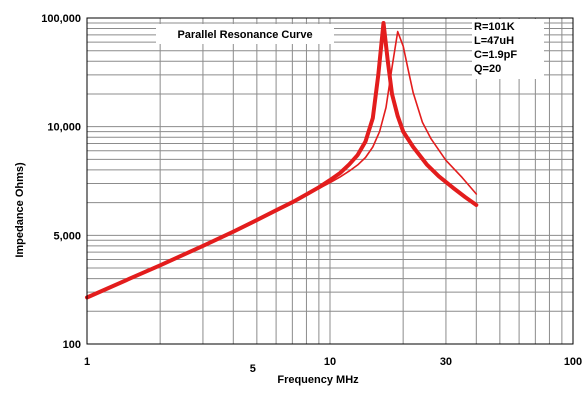 This screenshot has width=588, height=394. What do you see at coordinates (495, 55) in the screenshot?
I see `annotation-c: C=1.9pF` at bounding box center [495, 55].